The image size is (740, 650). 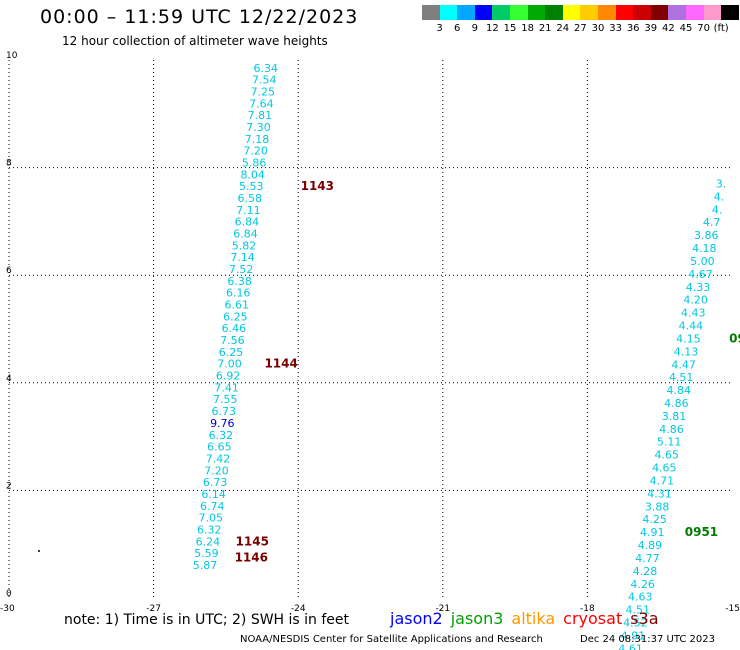 What do you see at coordinates (251, 186) in the screenshot?
I see `wave-height-label: 5.53` at bounding box center [251, 186].